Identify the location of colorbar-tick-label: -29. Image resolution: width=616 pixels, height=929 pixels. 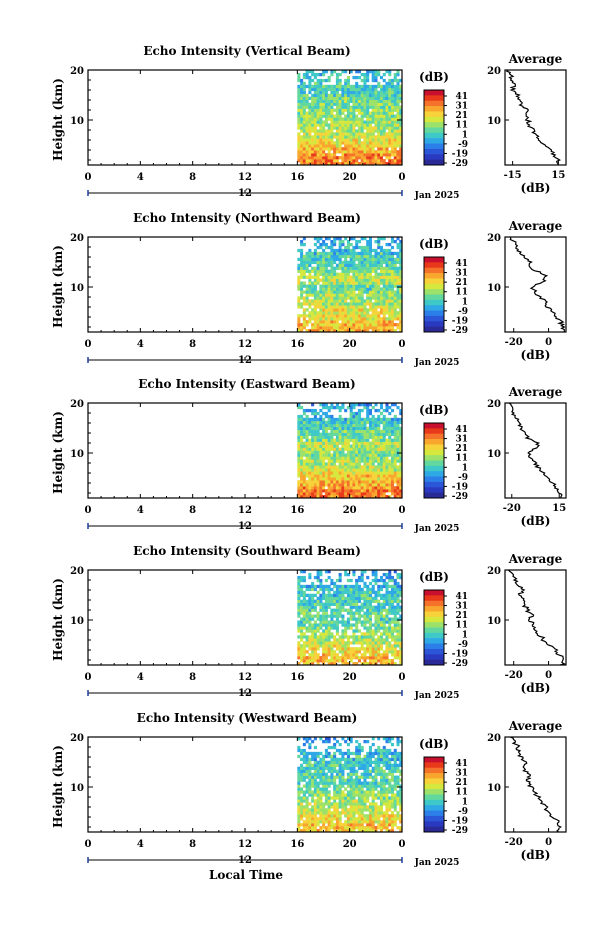
(460, 164).